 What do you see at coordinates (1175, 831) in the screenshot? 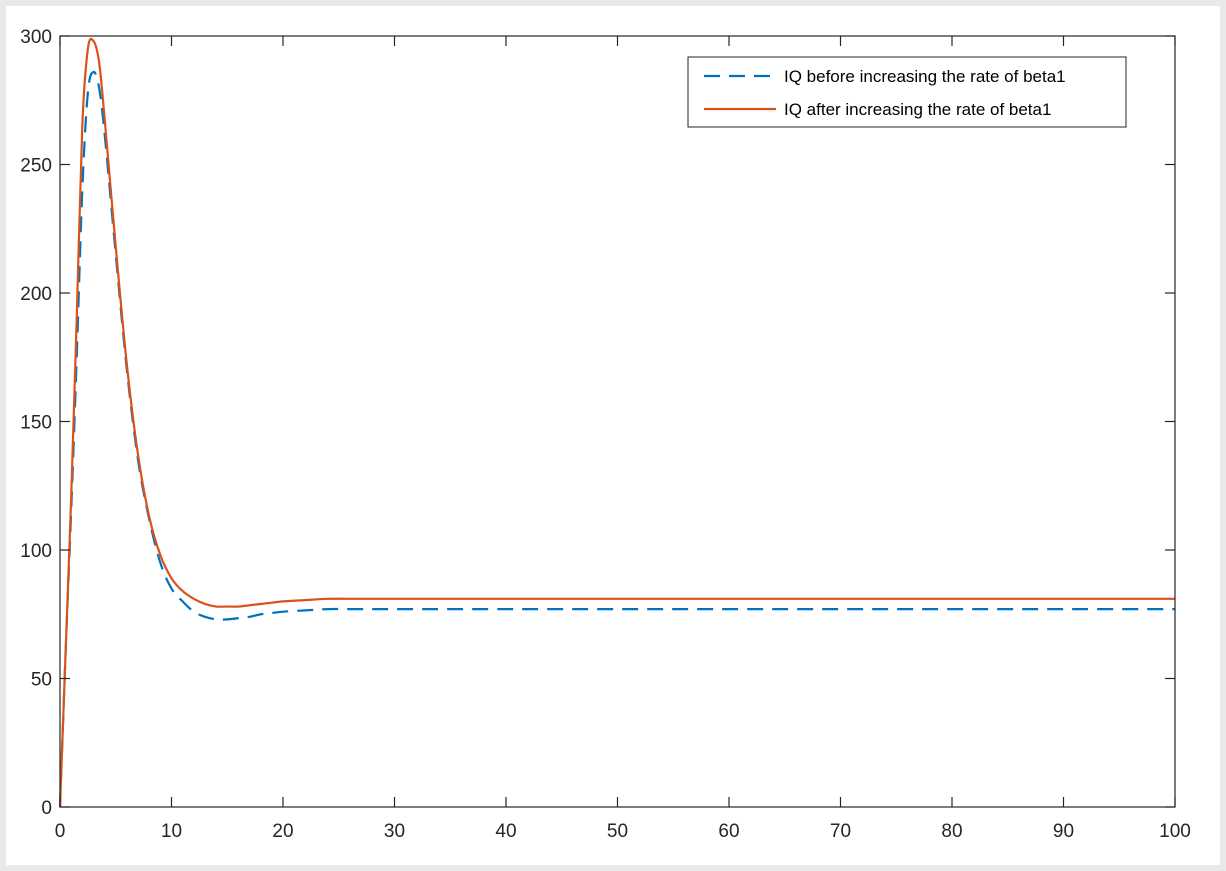
I see `x-tick-label: 100` at bounding box center [1175, 831].